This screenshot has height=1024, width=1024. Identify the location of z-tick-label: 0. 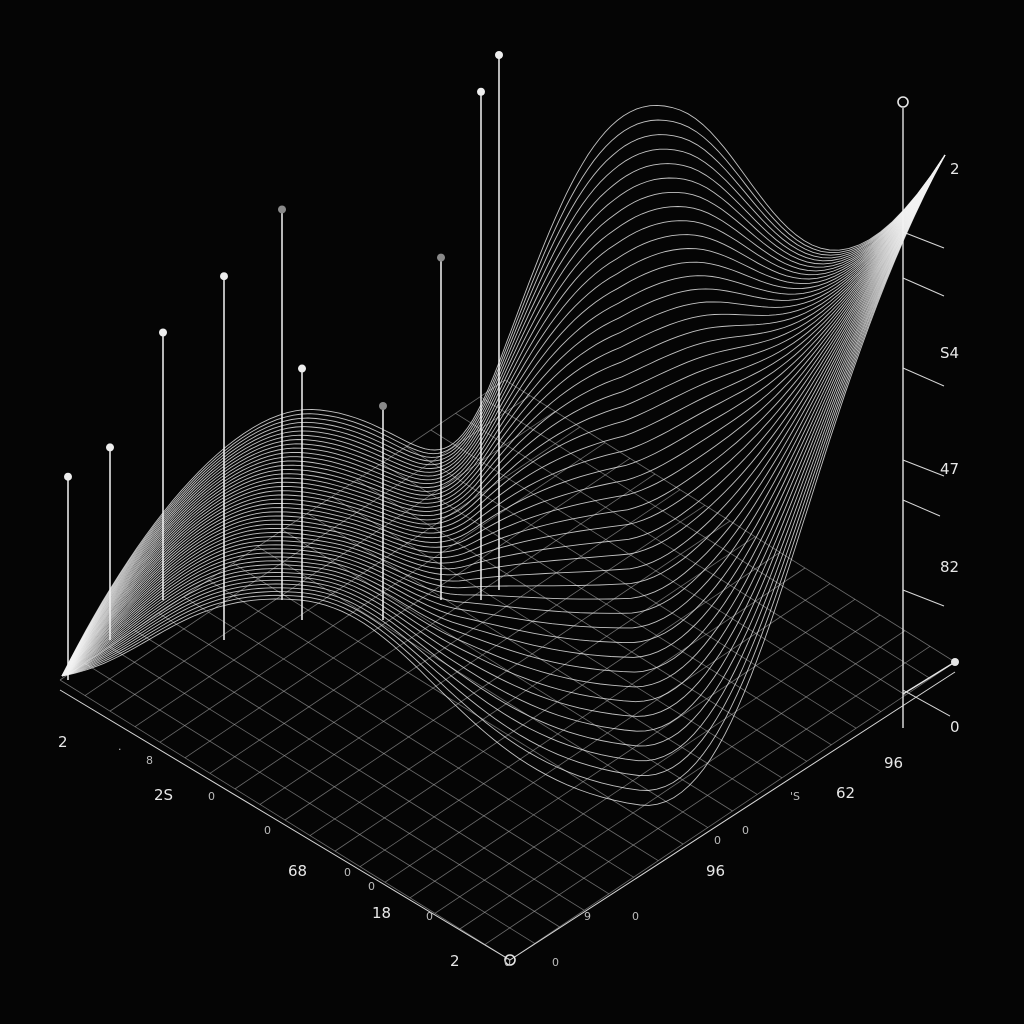
(955, 727).